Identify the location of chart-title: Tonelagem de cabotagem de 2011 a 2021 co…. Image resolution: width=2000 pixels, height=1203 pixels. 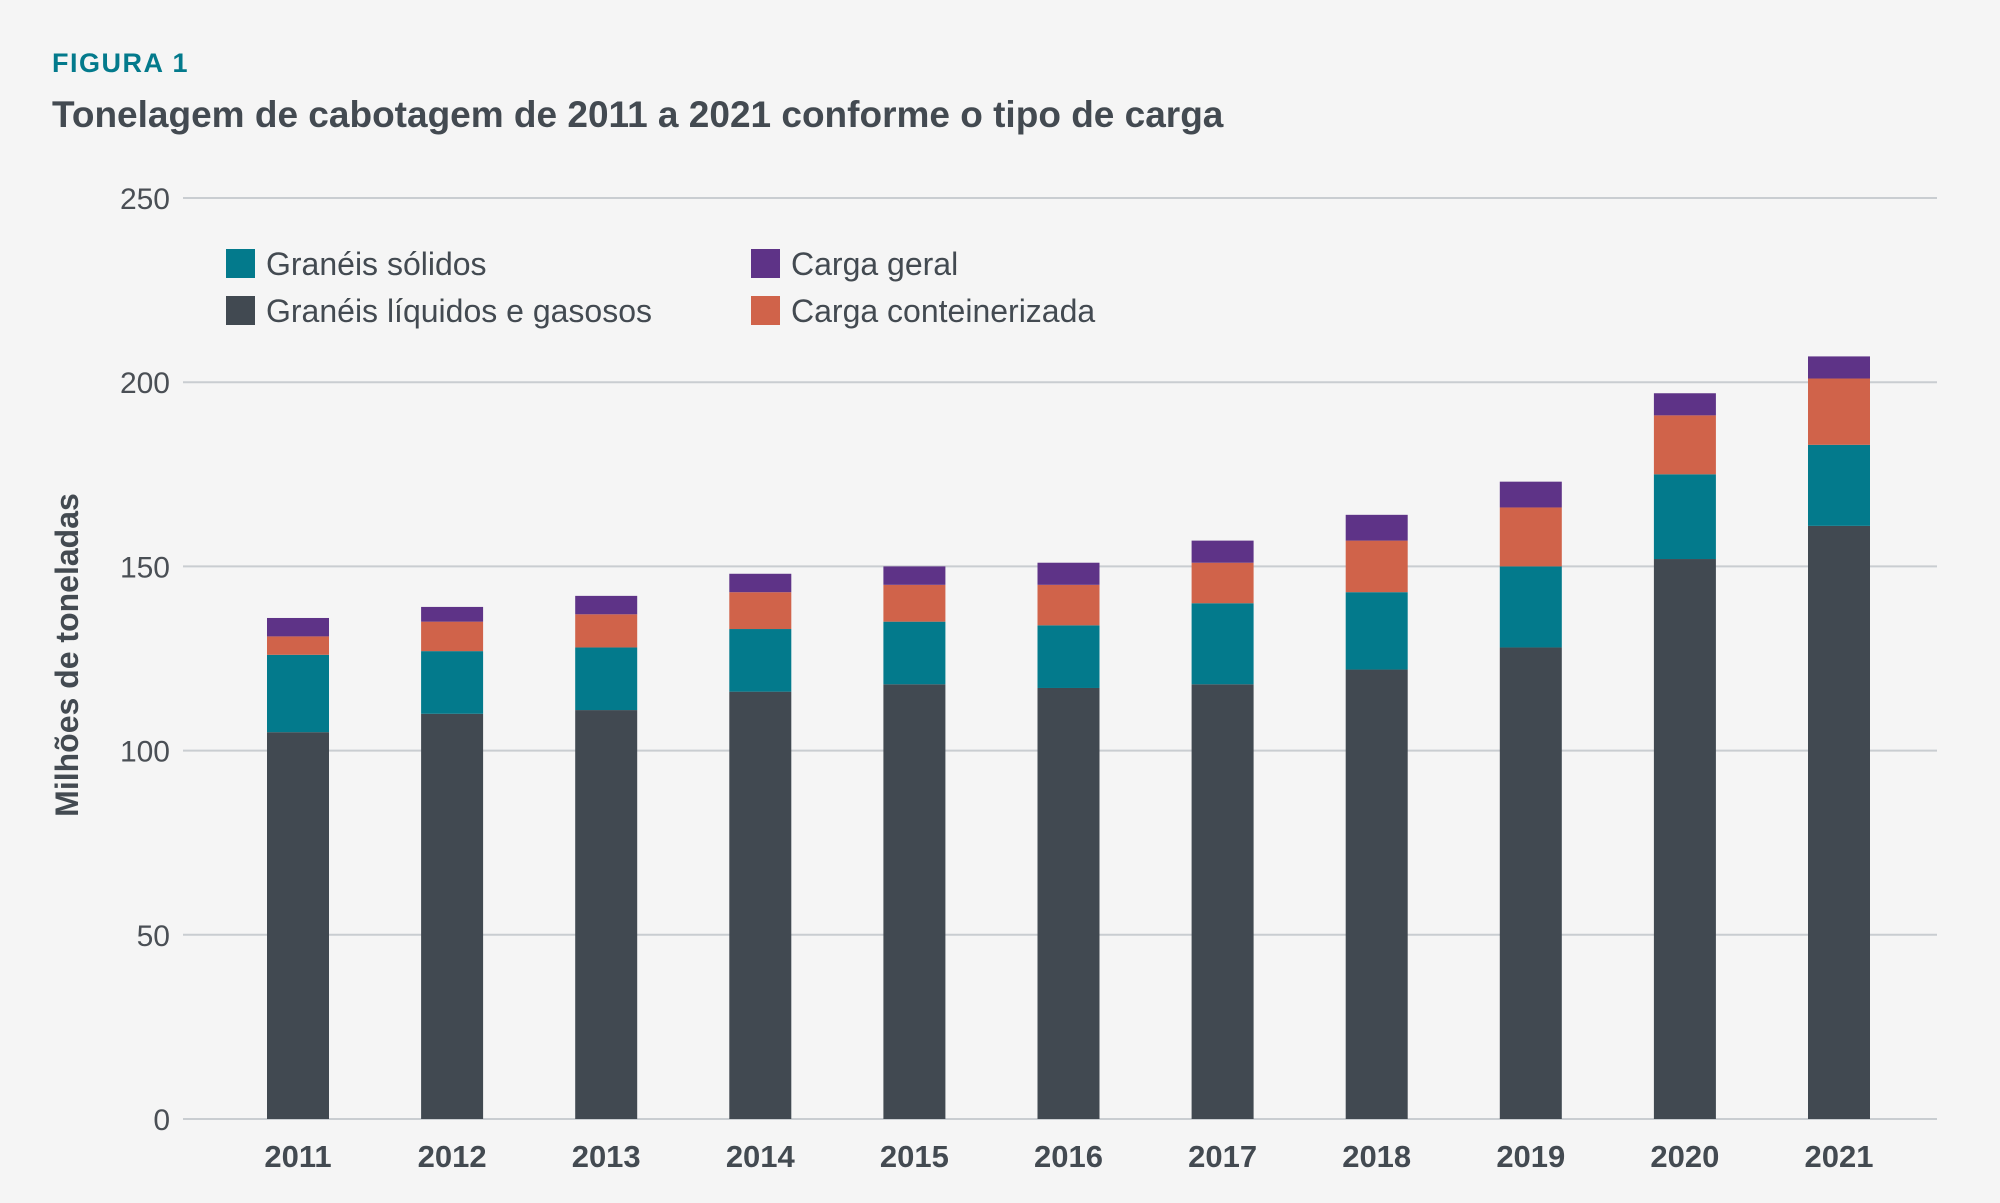
(638, 114).